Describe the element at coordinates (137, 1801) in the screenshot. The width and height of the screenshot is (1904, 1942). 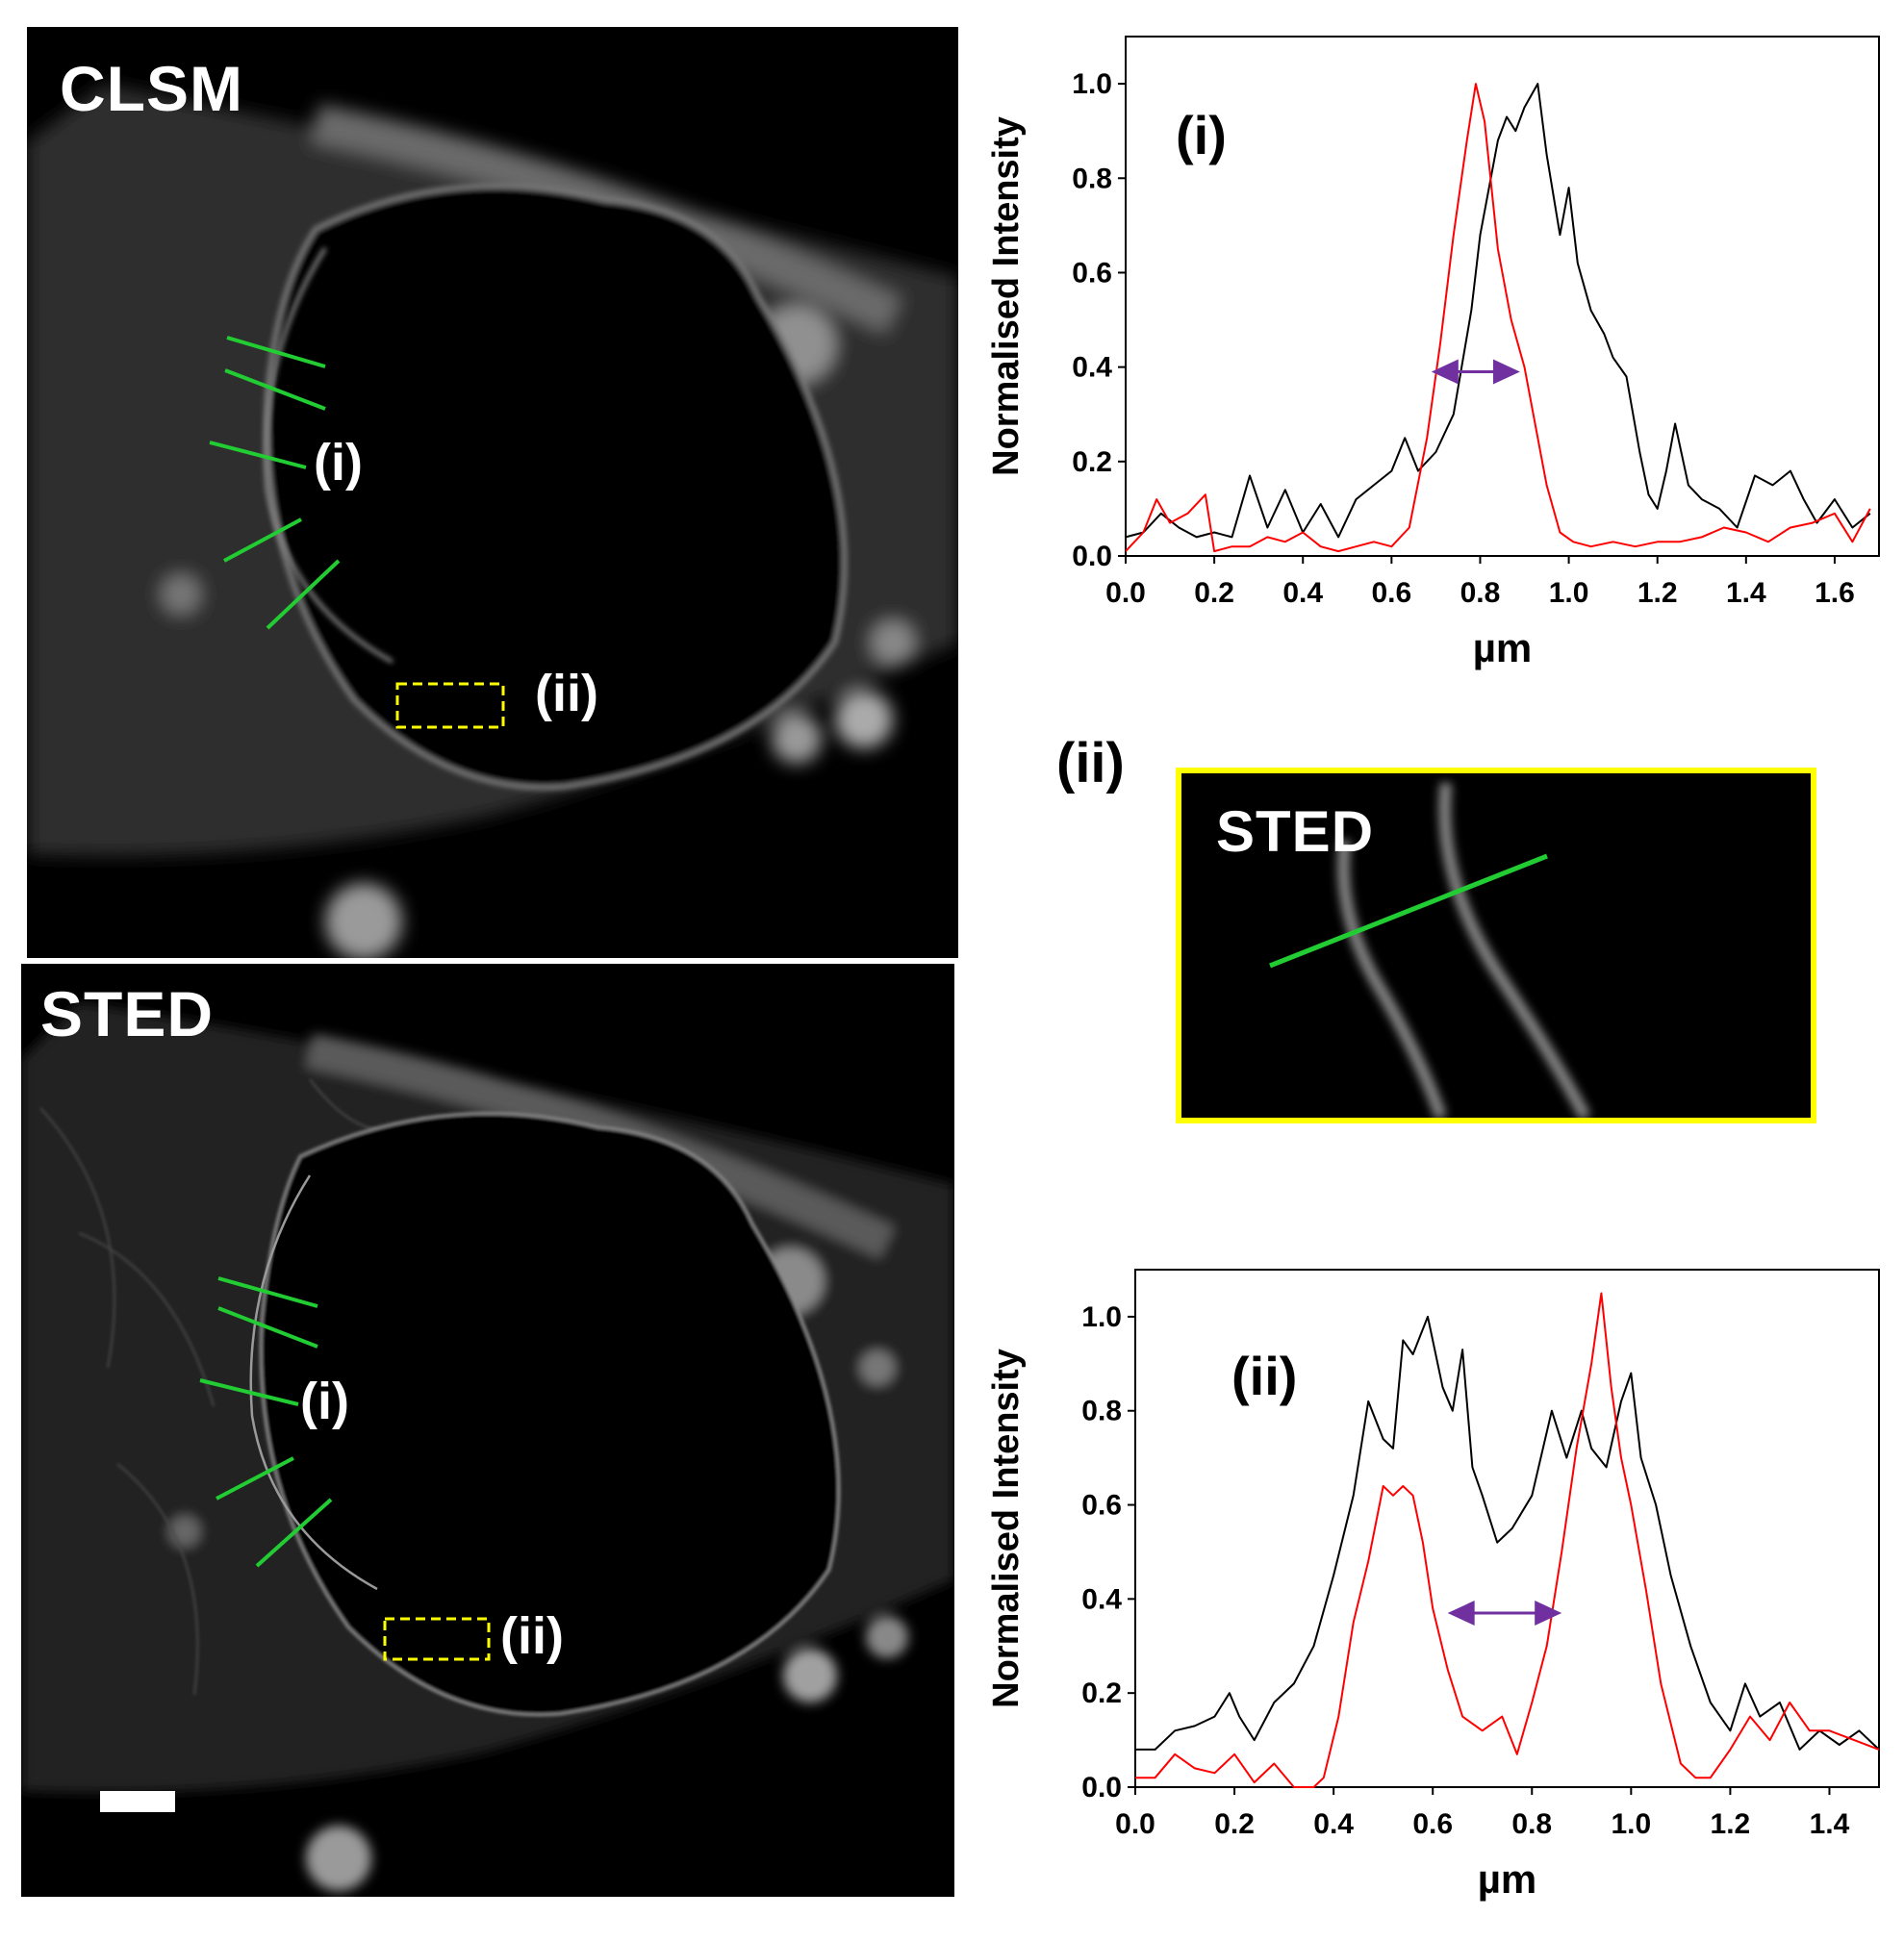
I see `scale-bar` at that location.